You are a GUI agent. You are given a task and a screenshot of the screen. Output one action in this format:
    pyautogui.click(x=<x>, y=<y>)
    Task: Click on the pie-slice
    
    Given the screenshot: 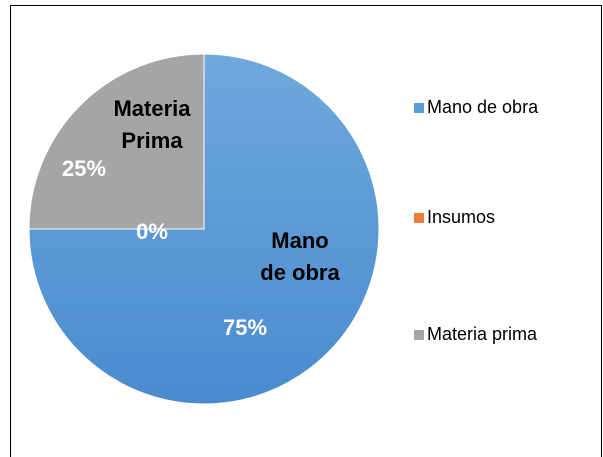 What is the action you would take?
    pyautogui.click(x=116, y=141)
    